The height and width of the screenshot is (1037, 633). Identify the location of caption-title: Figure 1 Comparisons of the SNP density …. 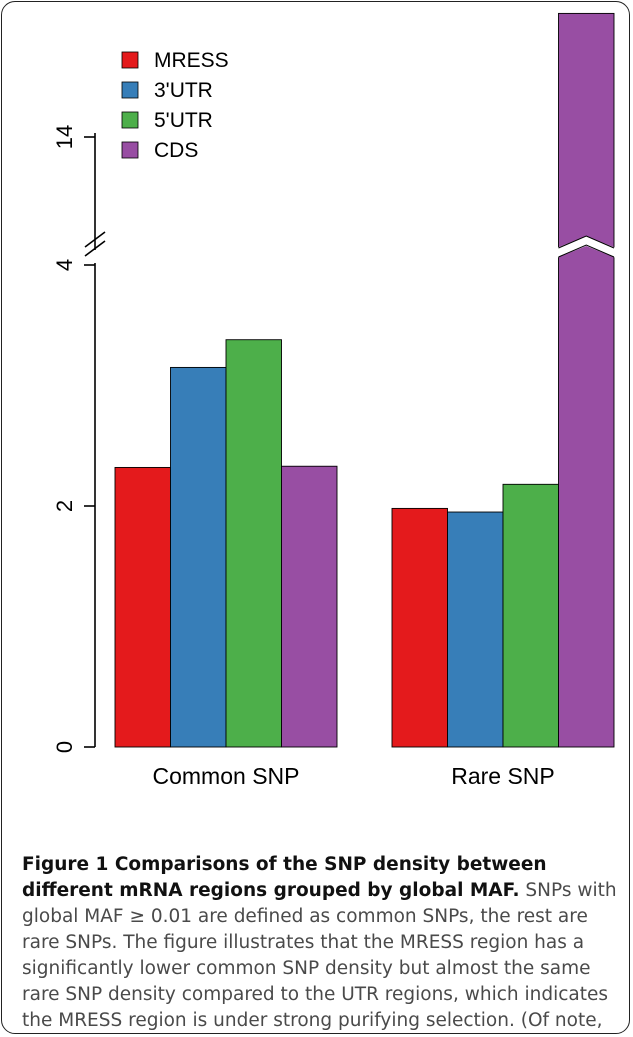
(284, 877).